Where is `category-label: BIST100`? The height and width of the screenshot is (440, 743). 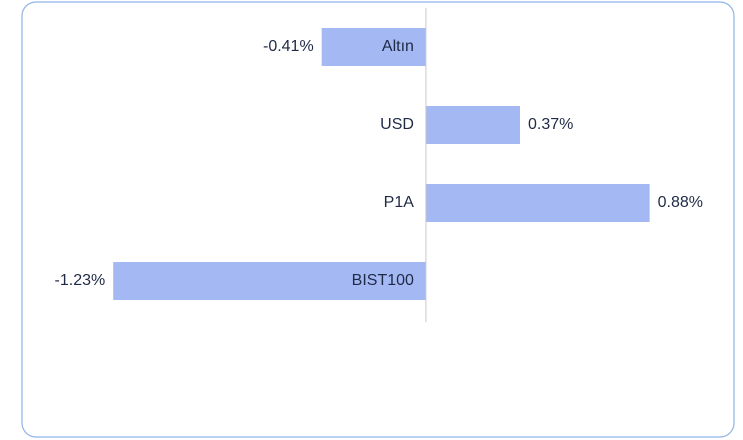 category-label: BIST100 is located at coordinates (383, 280).